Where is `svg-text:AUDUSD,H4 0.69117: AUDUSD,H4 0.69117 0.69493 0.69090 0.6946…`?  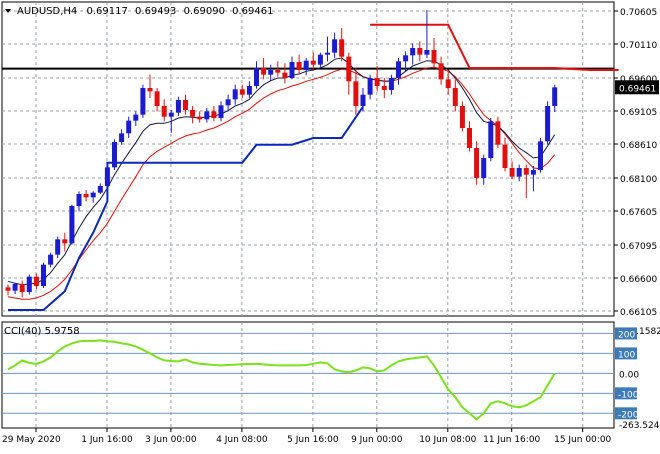 svg-text:AUDUSD,H4 0.69117: AUDUSD,H4 0.69117 0.69493 0.69090 0.6946… is located at coordinates (145, 11).